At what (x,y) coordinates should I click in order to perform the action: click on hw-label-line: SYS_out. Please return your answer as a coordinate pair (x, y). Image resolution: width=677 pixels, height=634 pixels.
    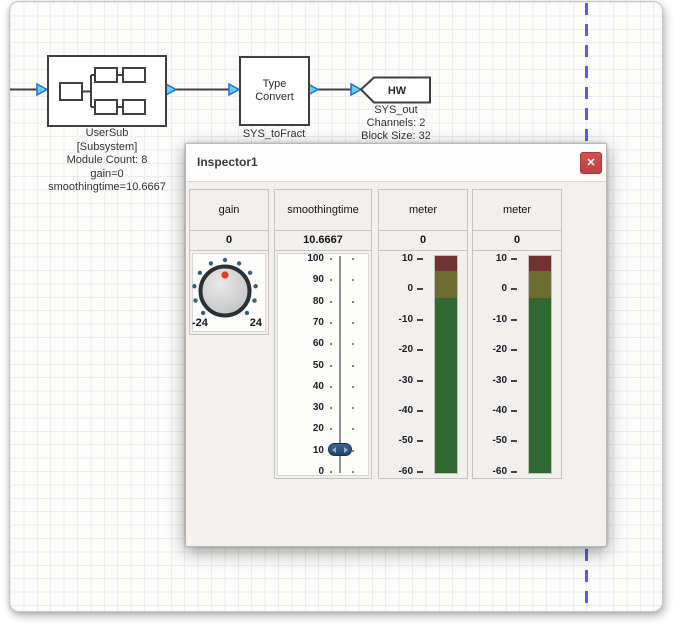
    Looking at the image, I should click on (396, 110).